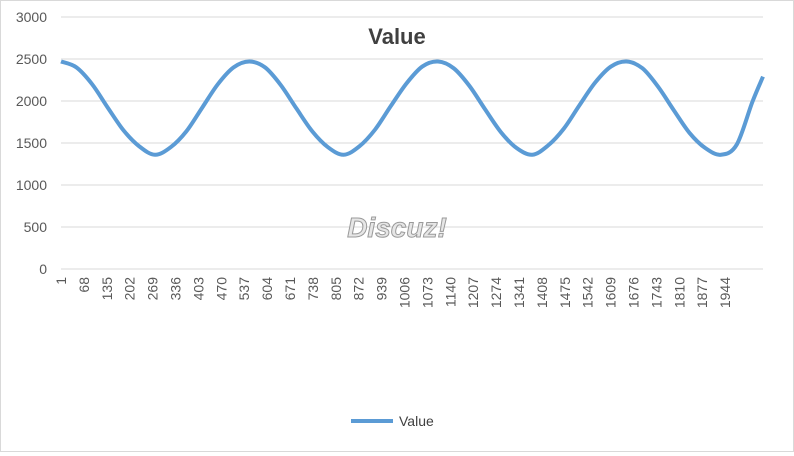 Image resolution: width=794 pixels, height=456 pixels. I want to click on x-tick-label: 1944, so click(725, 292).